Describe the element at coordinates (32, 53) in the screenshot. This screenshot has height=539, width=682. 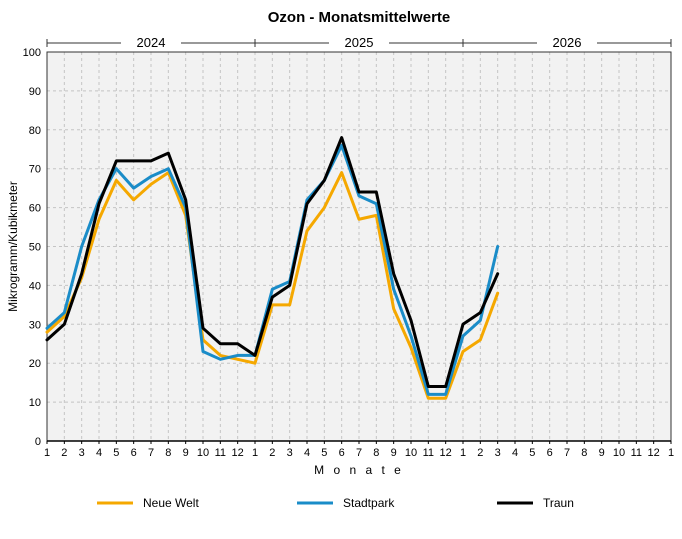
I see `y-tick-label: 100` at that location.